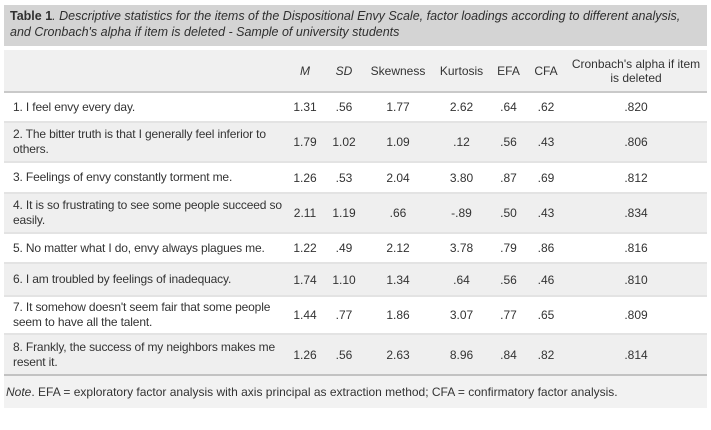  What do you see at coordinates (546, 315) in the screenshot?
I see `cfa-value: .65` at bounding box center [546, 315].